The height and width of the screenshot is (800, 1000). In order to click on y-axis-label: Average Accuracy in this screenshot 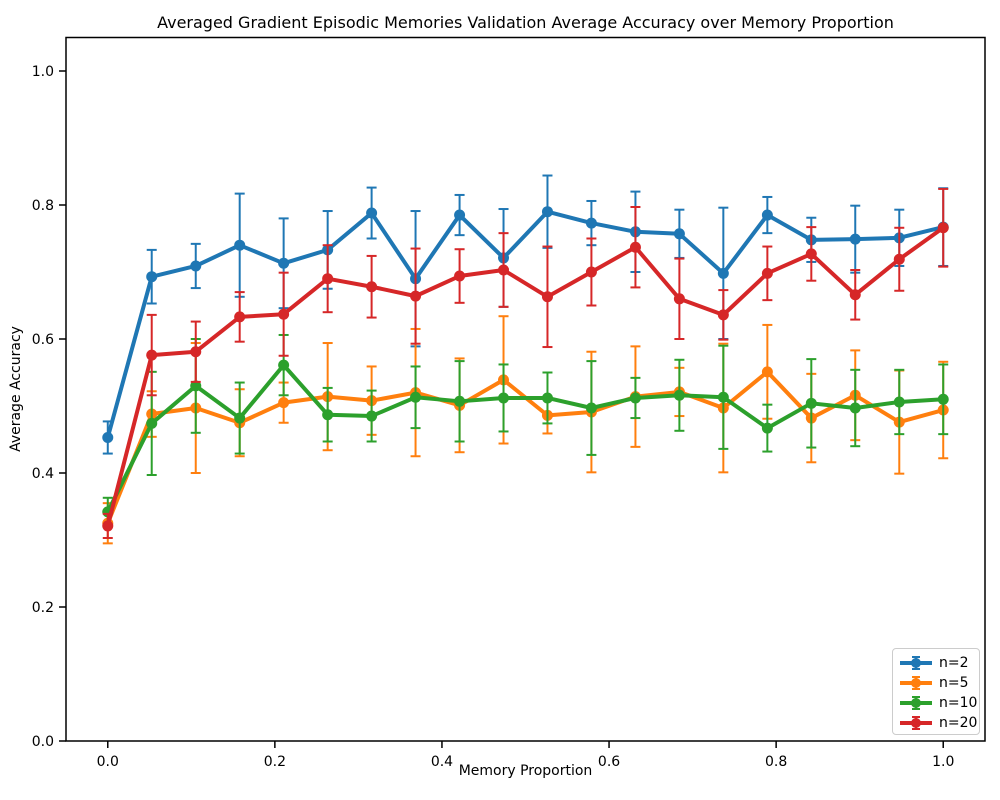, I will do `click(16, 389)`.